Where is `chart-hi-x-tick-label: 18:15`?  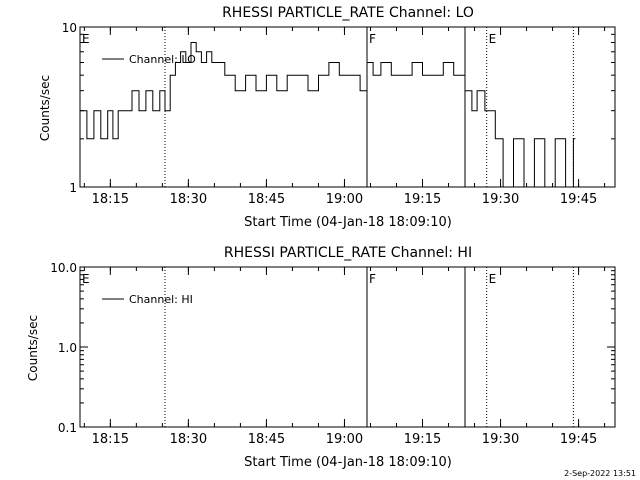
chart-hi-x-tick-label: 18:15 is located at coordinates (110, 439).